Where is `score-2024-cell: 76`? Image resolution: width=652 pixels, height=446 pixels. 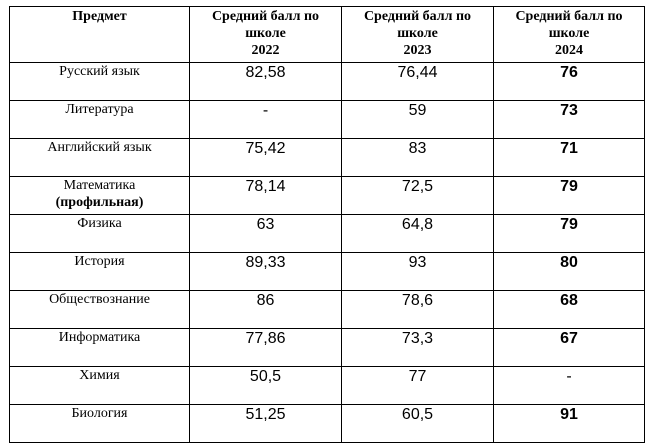
score-2024-cell: 76 is located at coordinates (569, 81).